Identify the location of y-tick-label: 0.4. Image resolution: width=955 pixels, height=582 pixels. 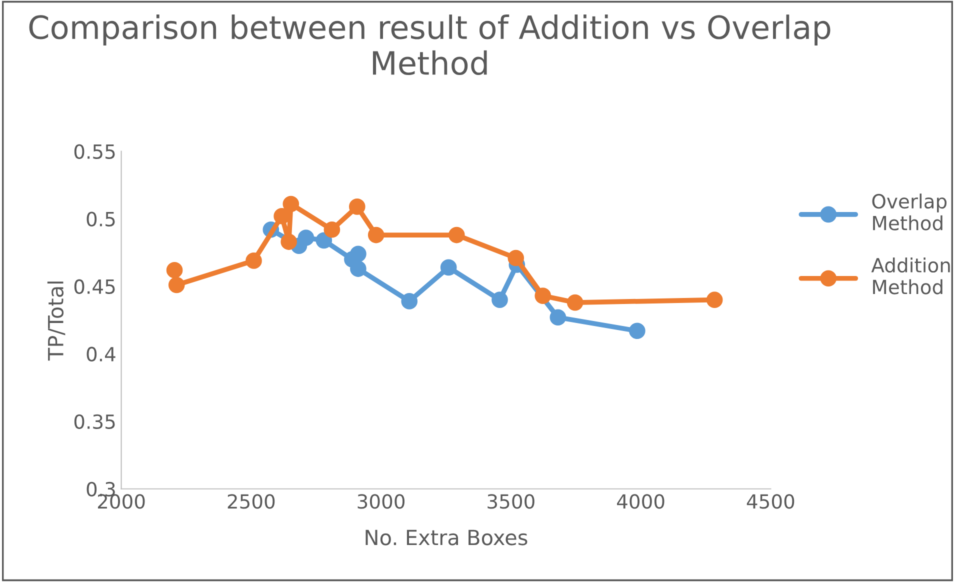
(101, 354).